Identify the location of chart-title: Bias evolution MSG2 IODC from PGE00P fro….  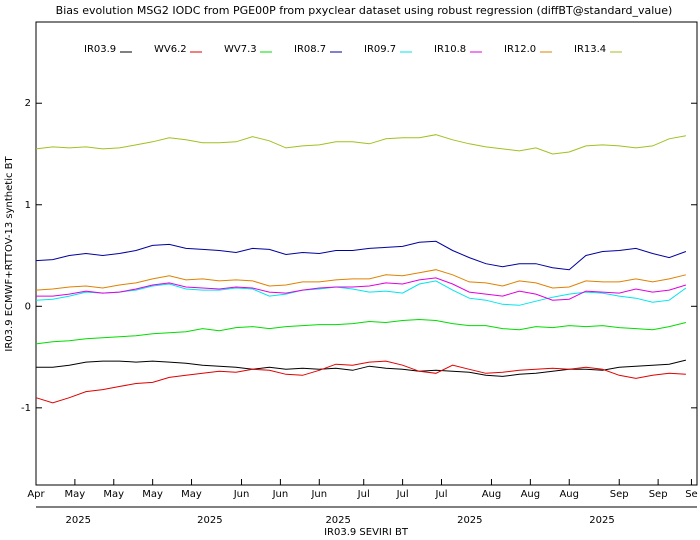
(364, 10).